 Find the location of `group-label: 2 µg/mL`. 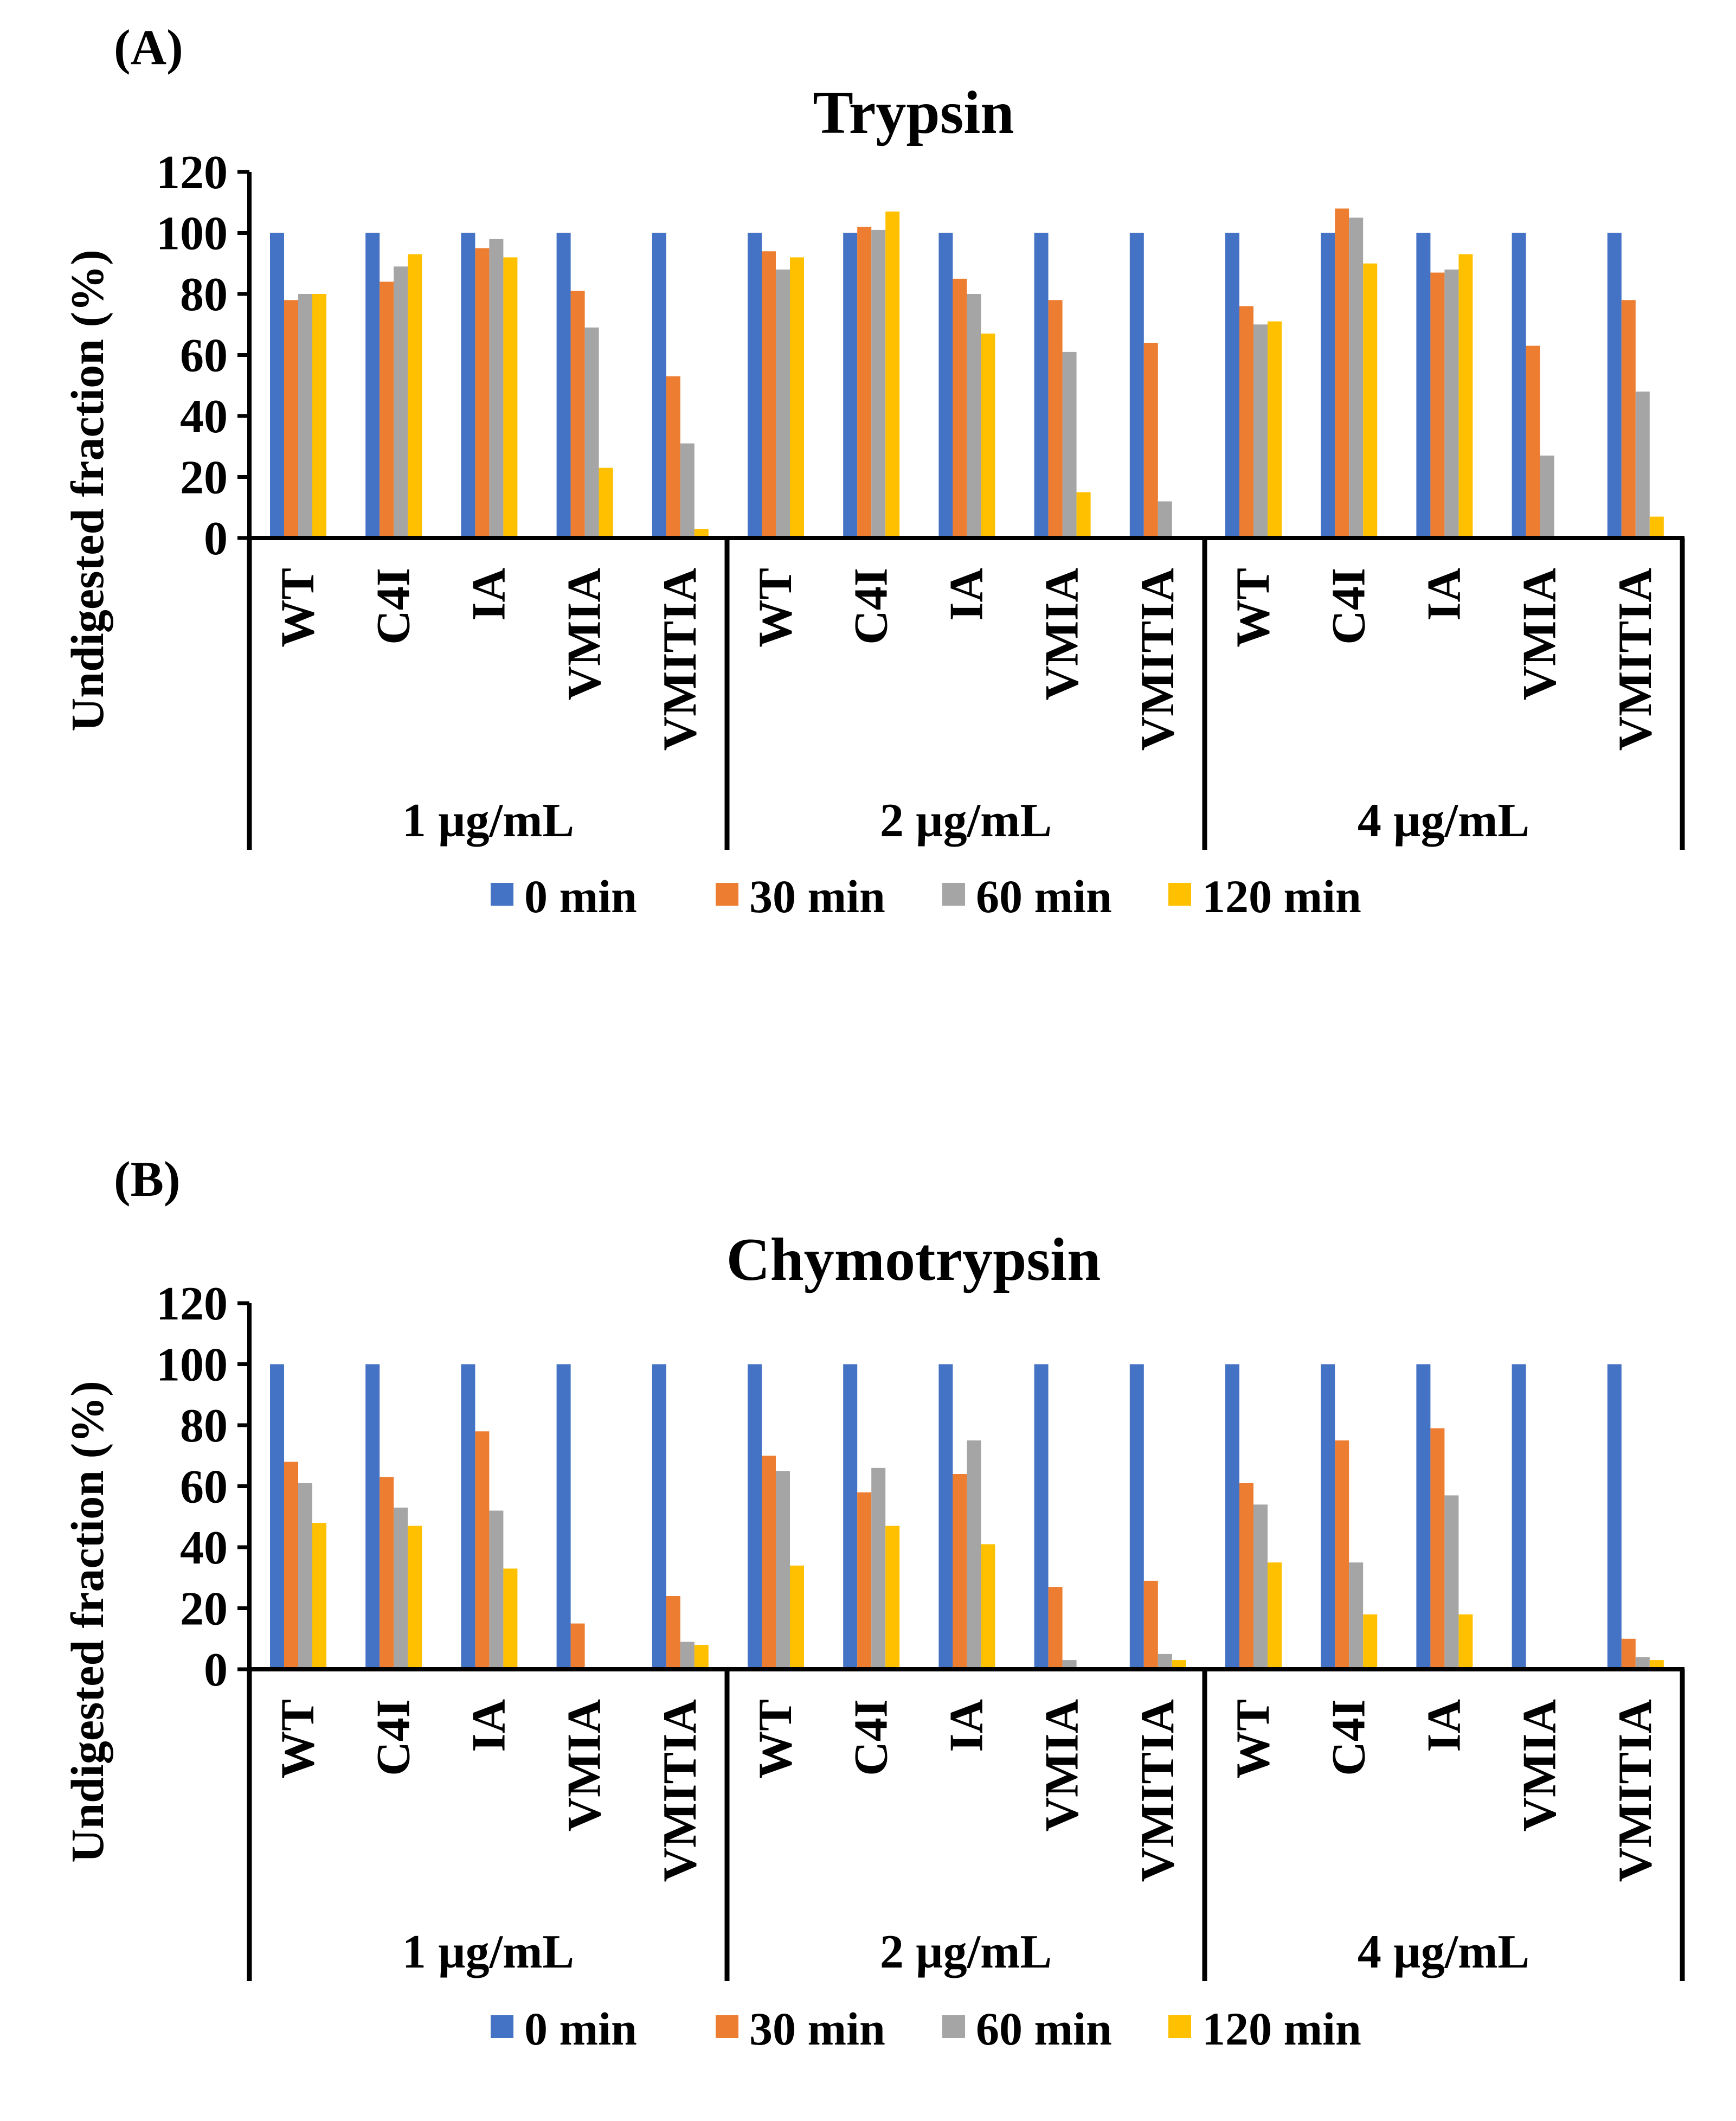

group-label: 2 µg/mL is located at coordinates (966, 820).